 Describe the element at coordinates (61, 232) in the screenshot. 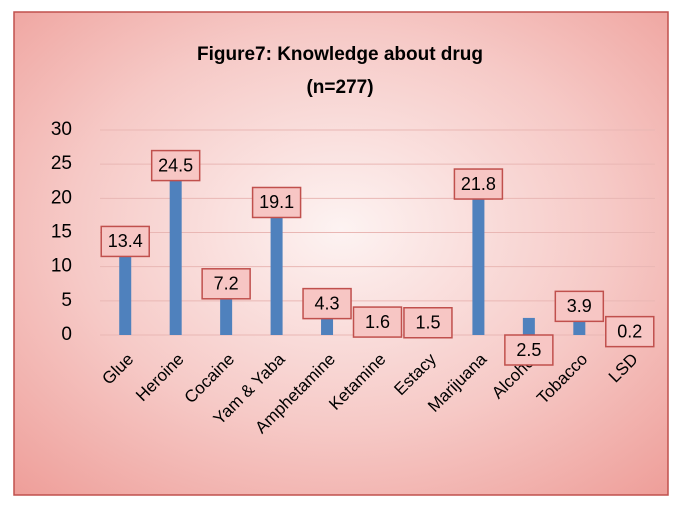

I see `y-tick-label: 15` at that location.